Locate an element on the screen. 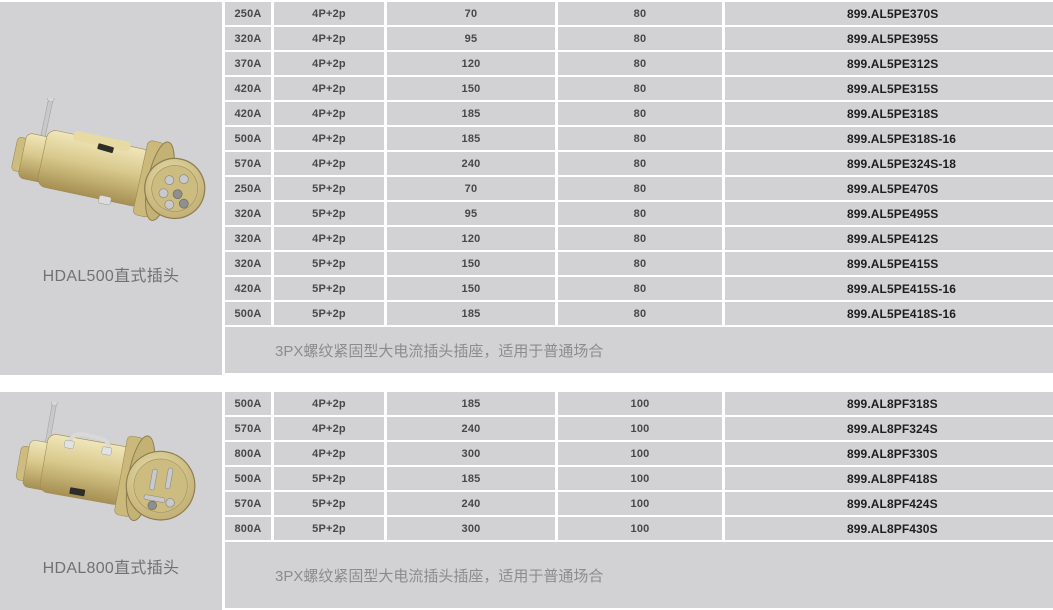 Image resolution: width=1053 pixels, height=610 pixels. table-row: 320A 5P+2p 95 80 899.AL5PE495S is located at coordinates (639, 213).